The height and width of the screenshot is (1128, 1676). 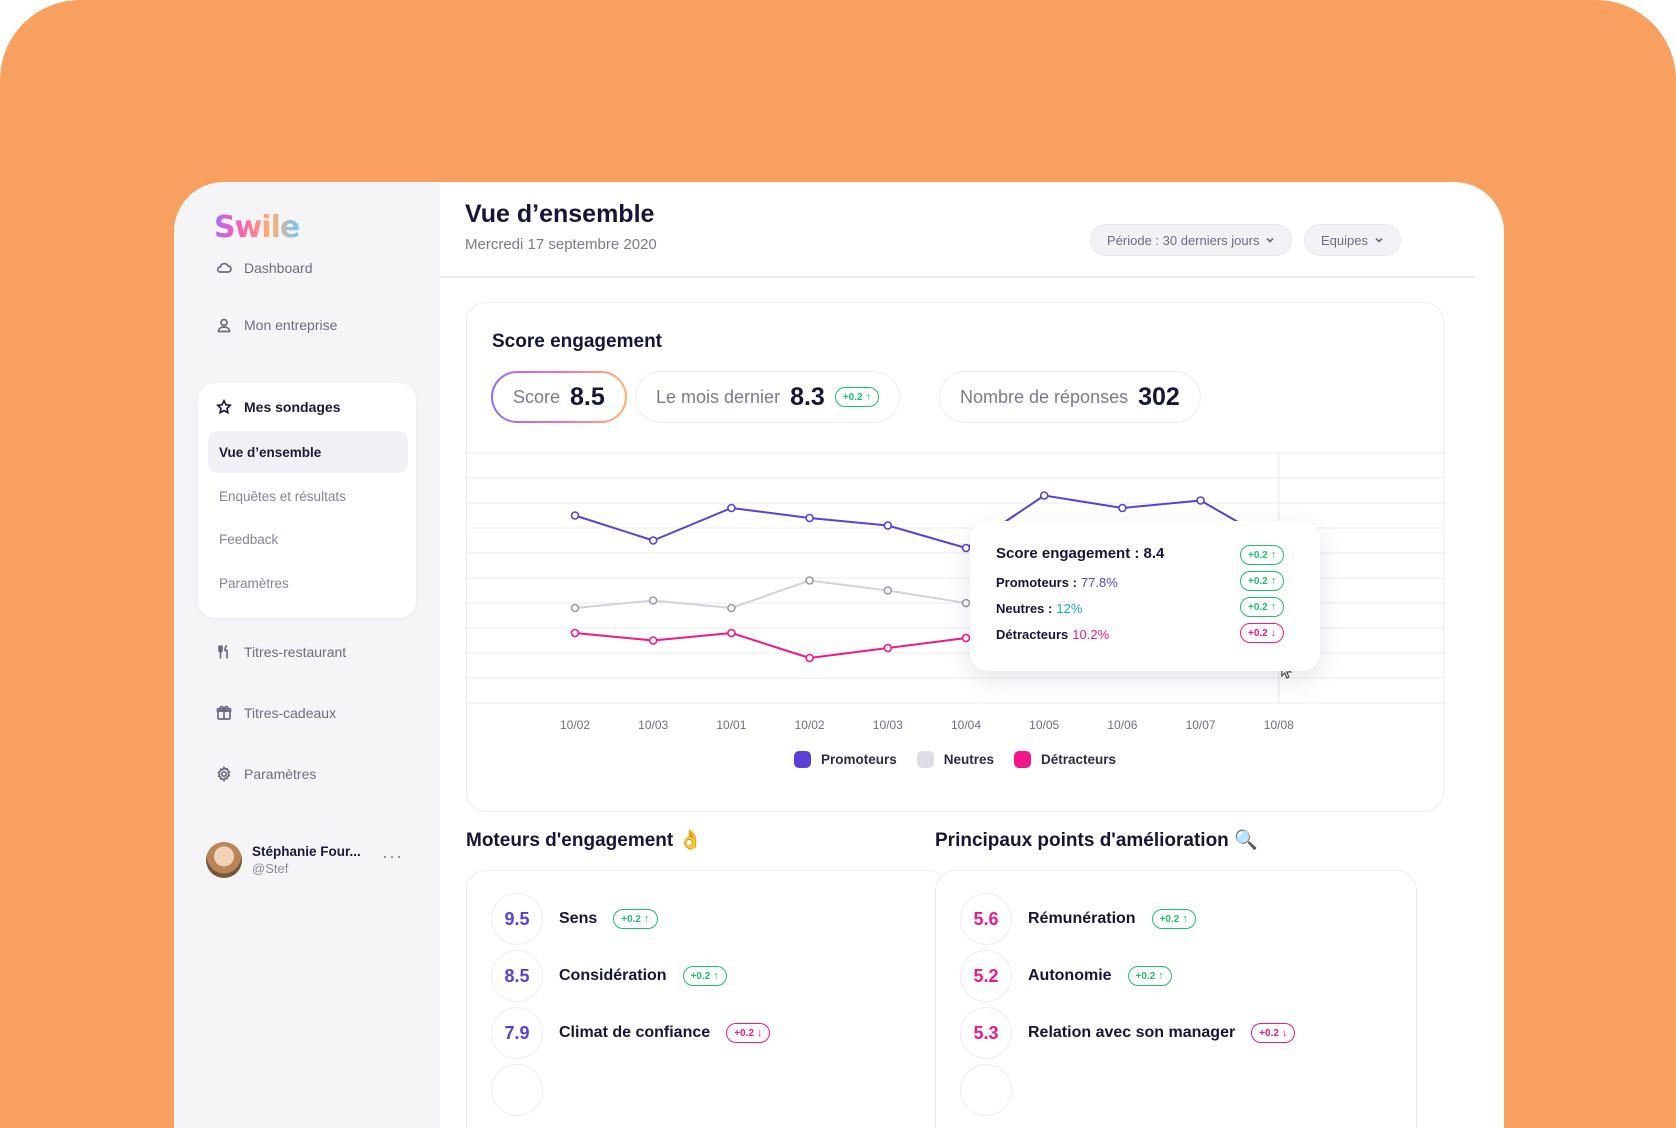 I want to click on more-options-icon: ···, so click(x=392, y=856).